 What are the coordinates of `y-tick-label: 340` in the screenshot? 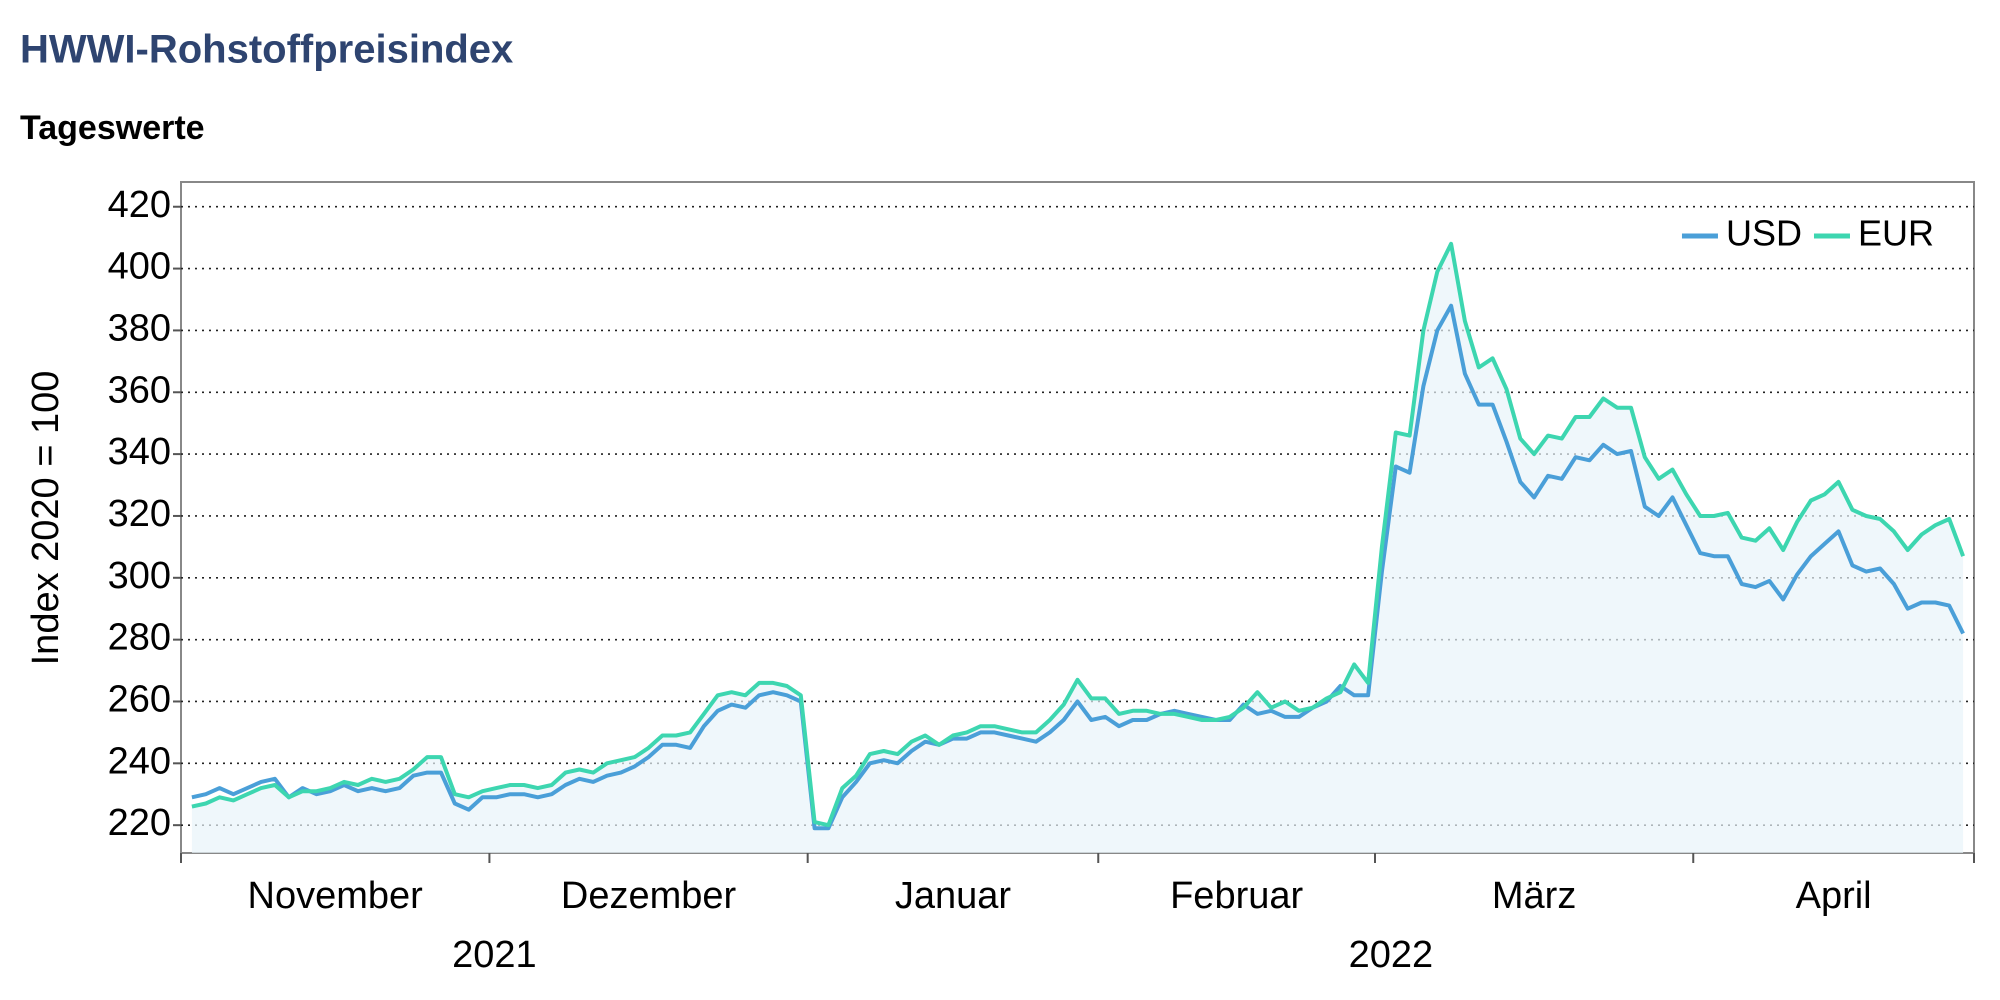 It's located at (139, 452).